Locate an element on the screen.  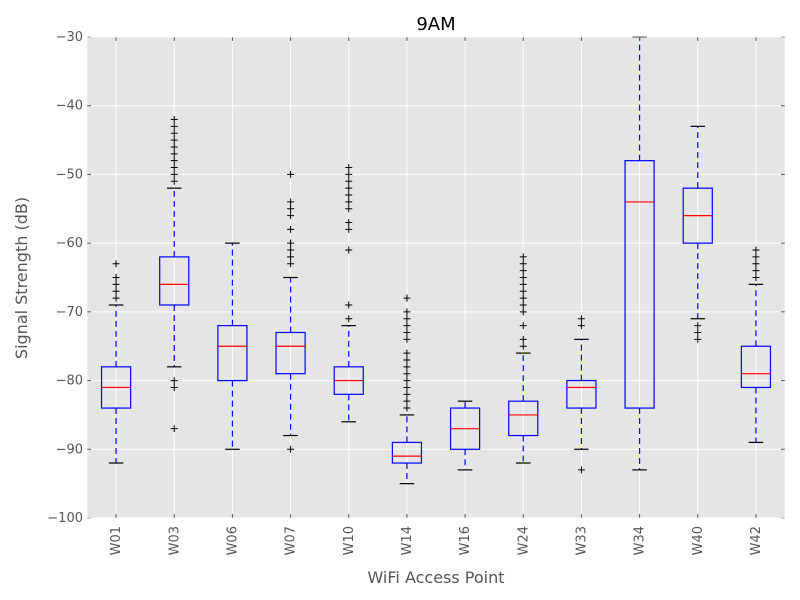
x-tick-label: W14 is located at coordinates (407, 540).